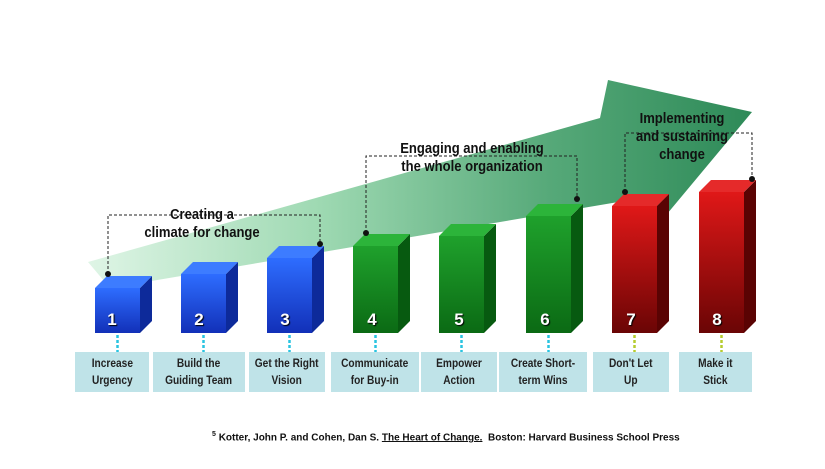 The image size is (825, 469). I want to click on group-label-line: Engaging and enabling, so click(472, 149).